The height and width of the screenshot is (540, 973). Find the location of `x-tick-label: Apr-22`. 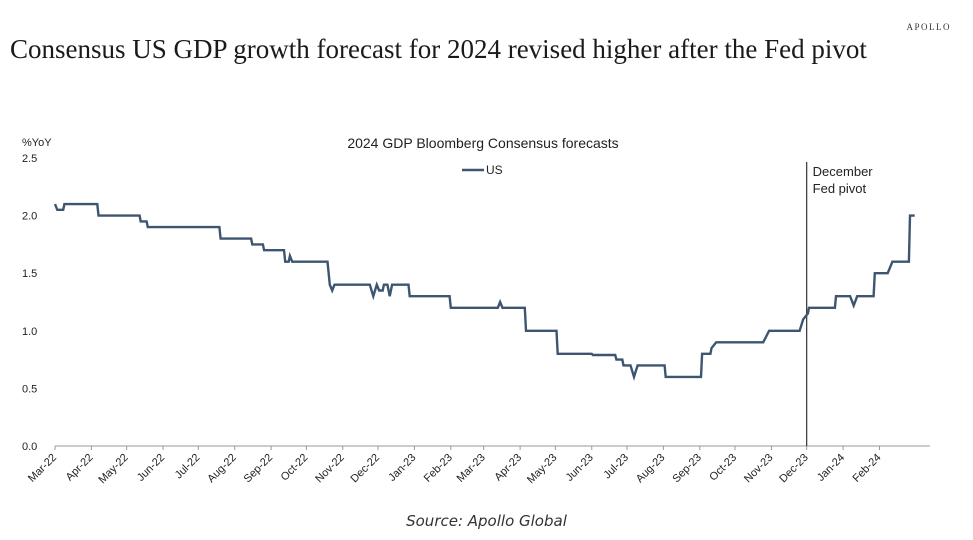

x-tick-label: Apr-22 is located at coordinates (80, 468).